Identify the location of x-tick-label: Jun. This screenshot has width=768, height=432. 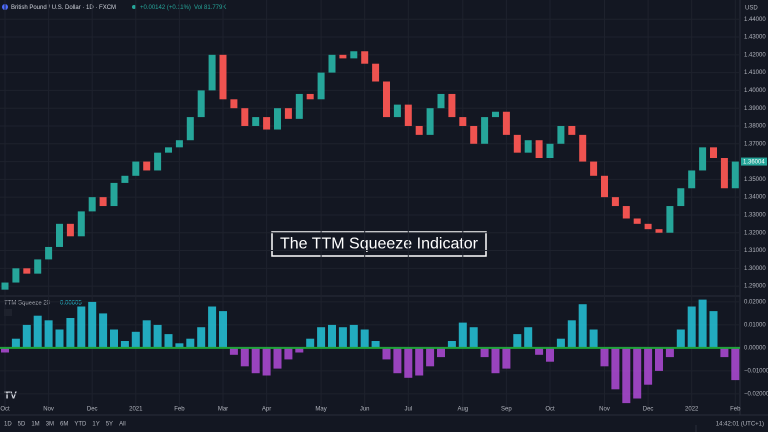
(365, 410).